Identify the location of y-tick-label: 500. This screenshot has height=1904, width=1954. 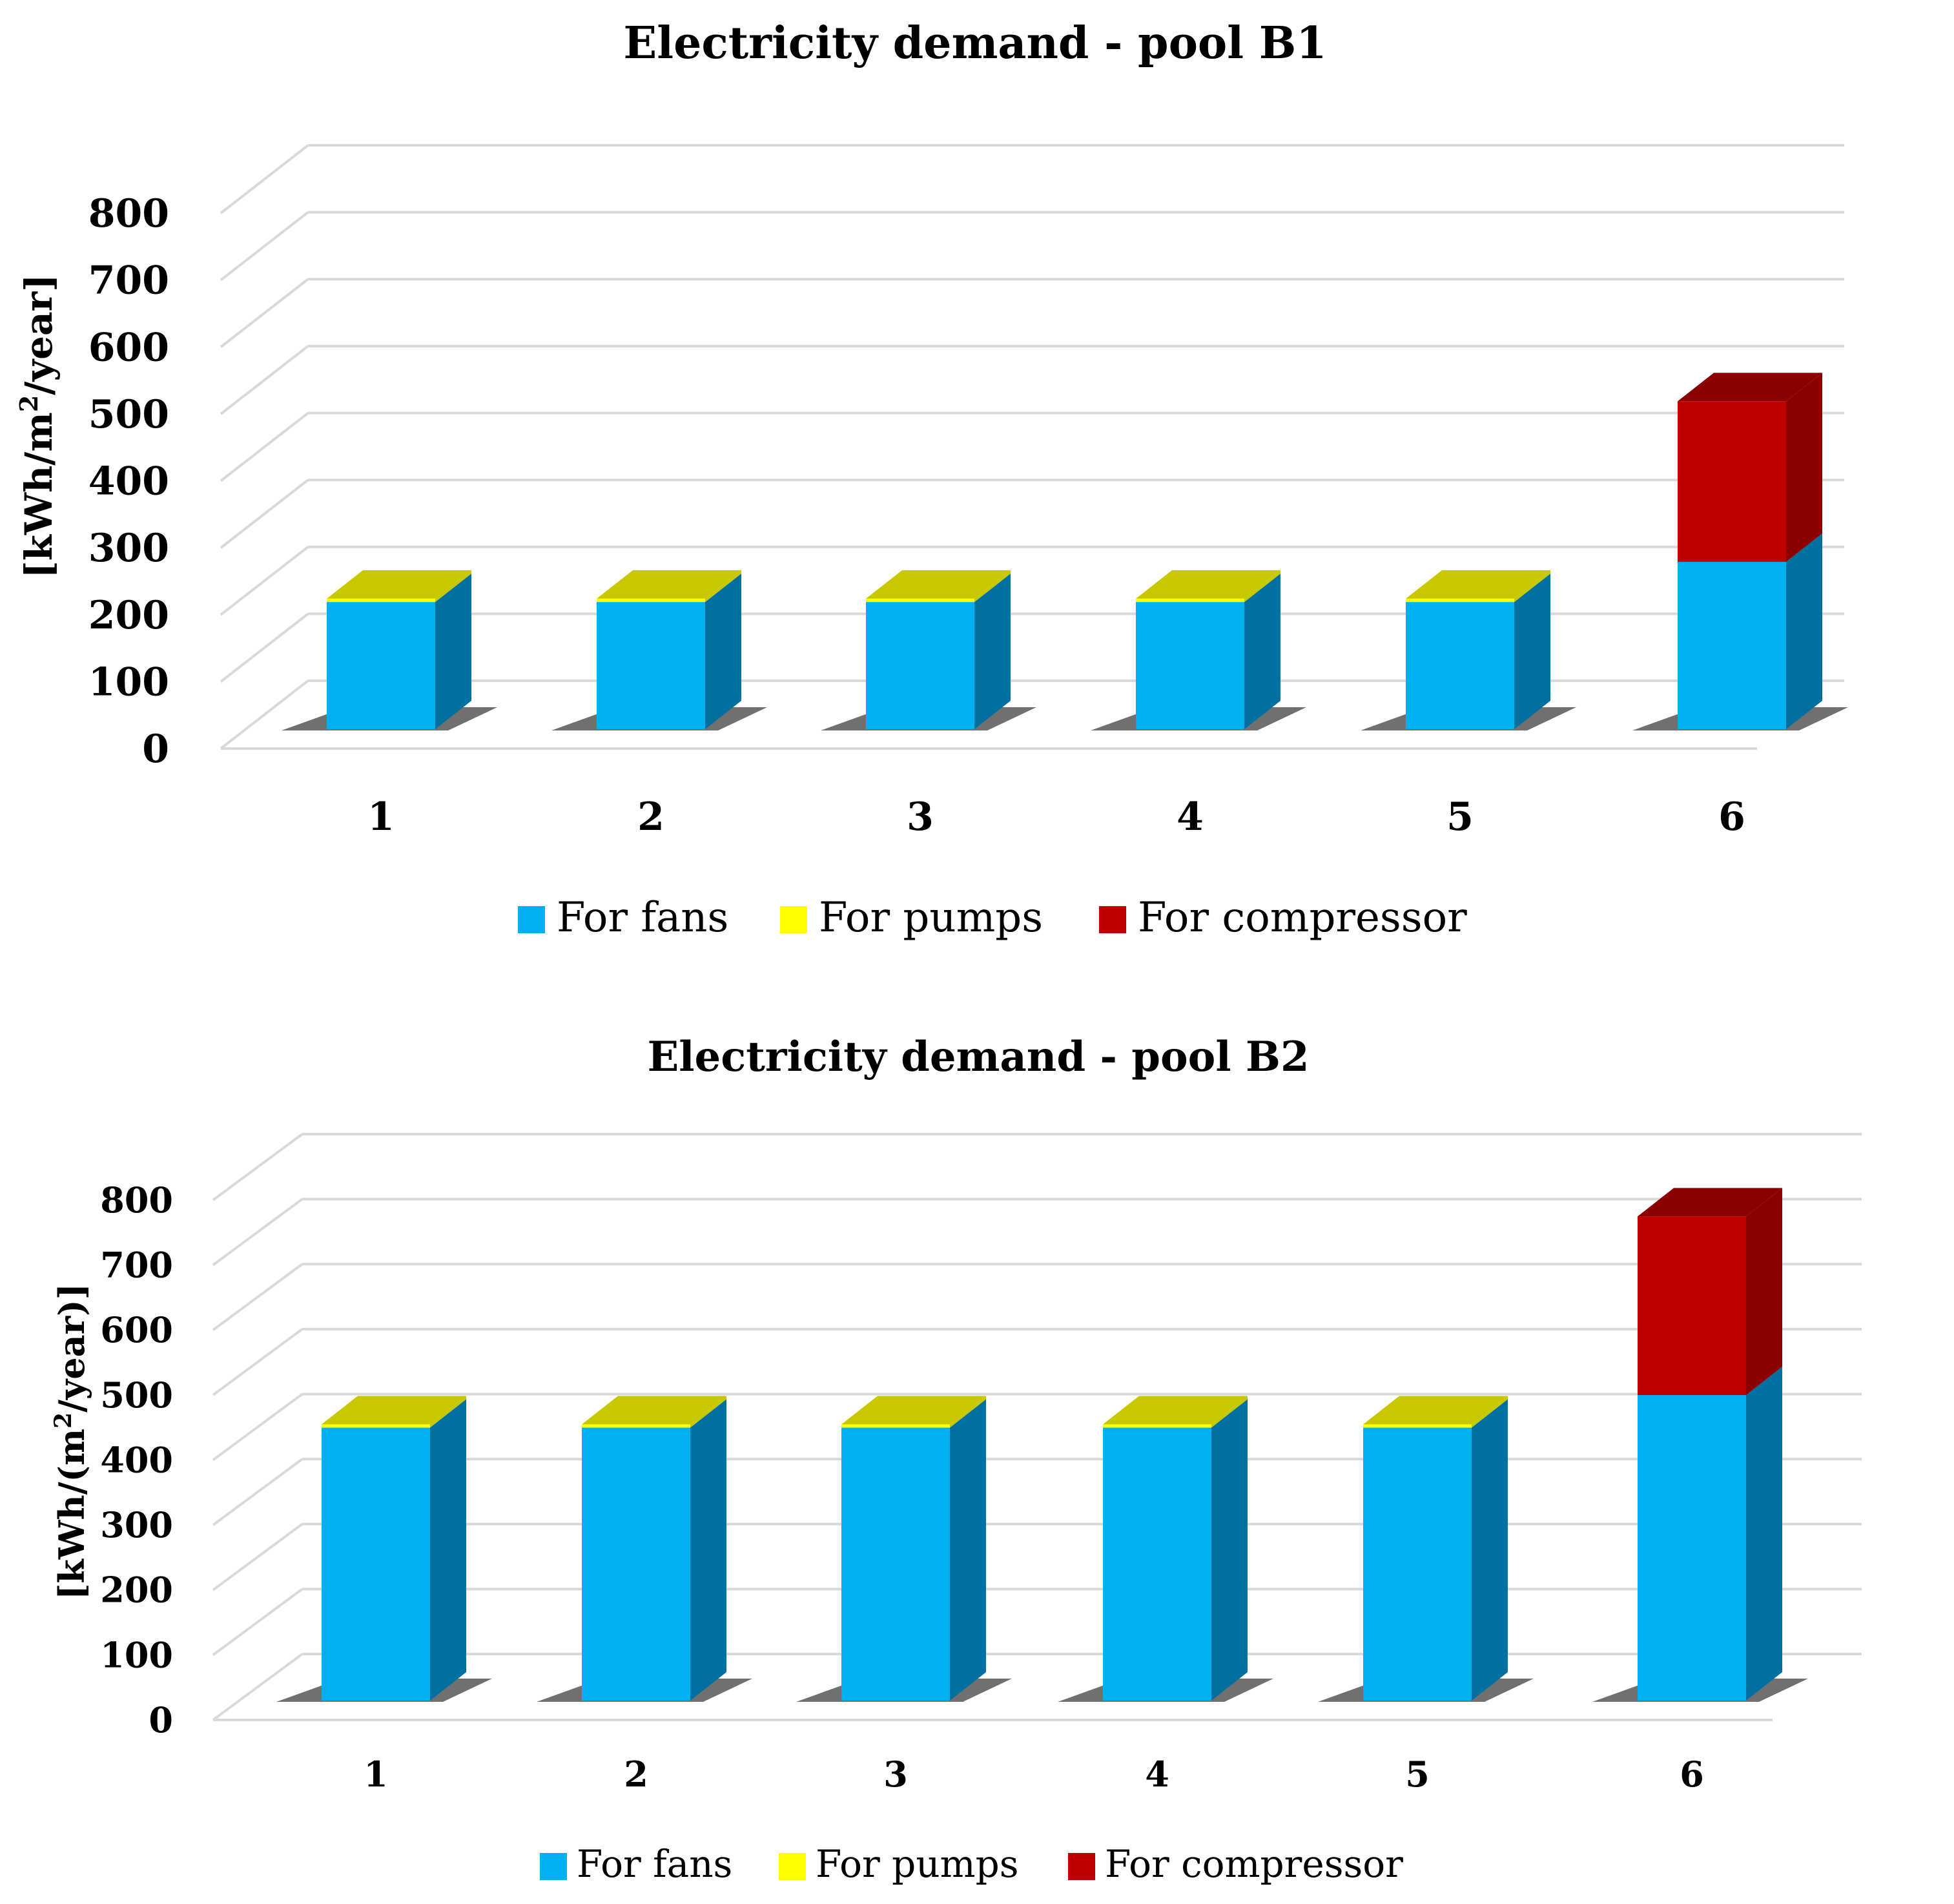
(136, 1395).